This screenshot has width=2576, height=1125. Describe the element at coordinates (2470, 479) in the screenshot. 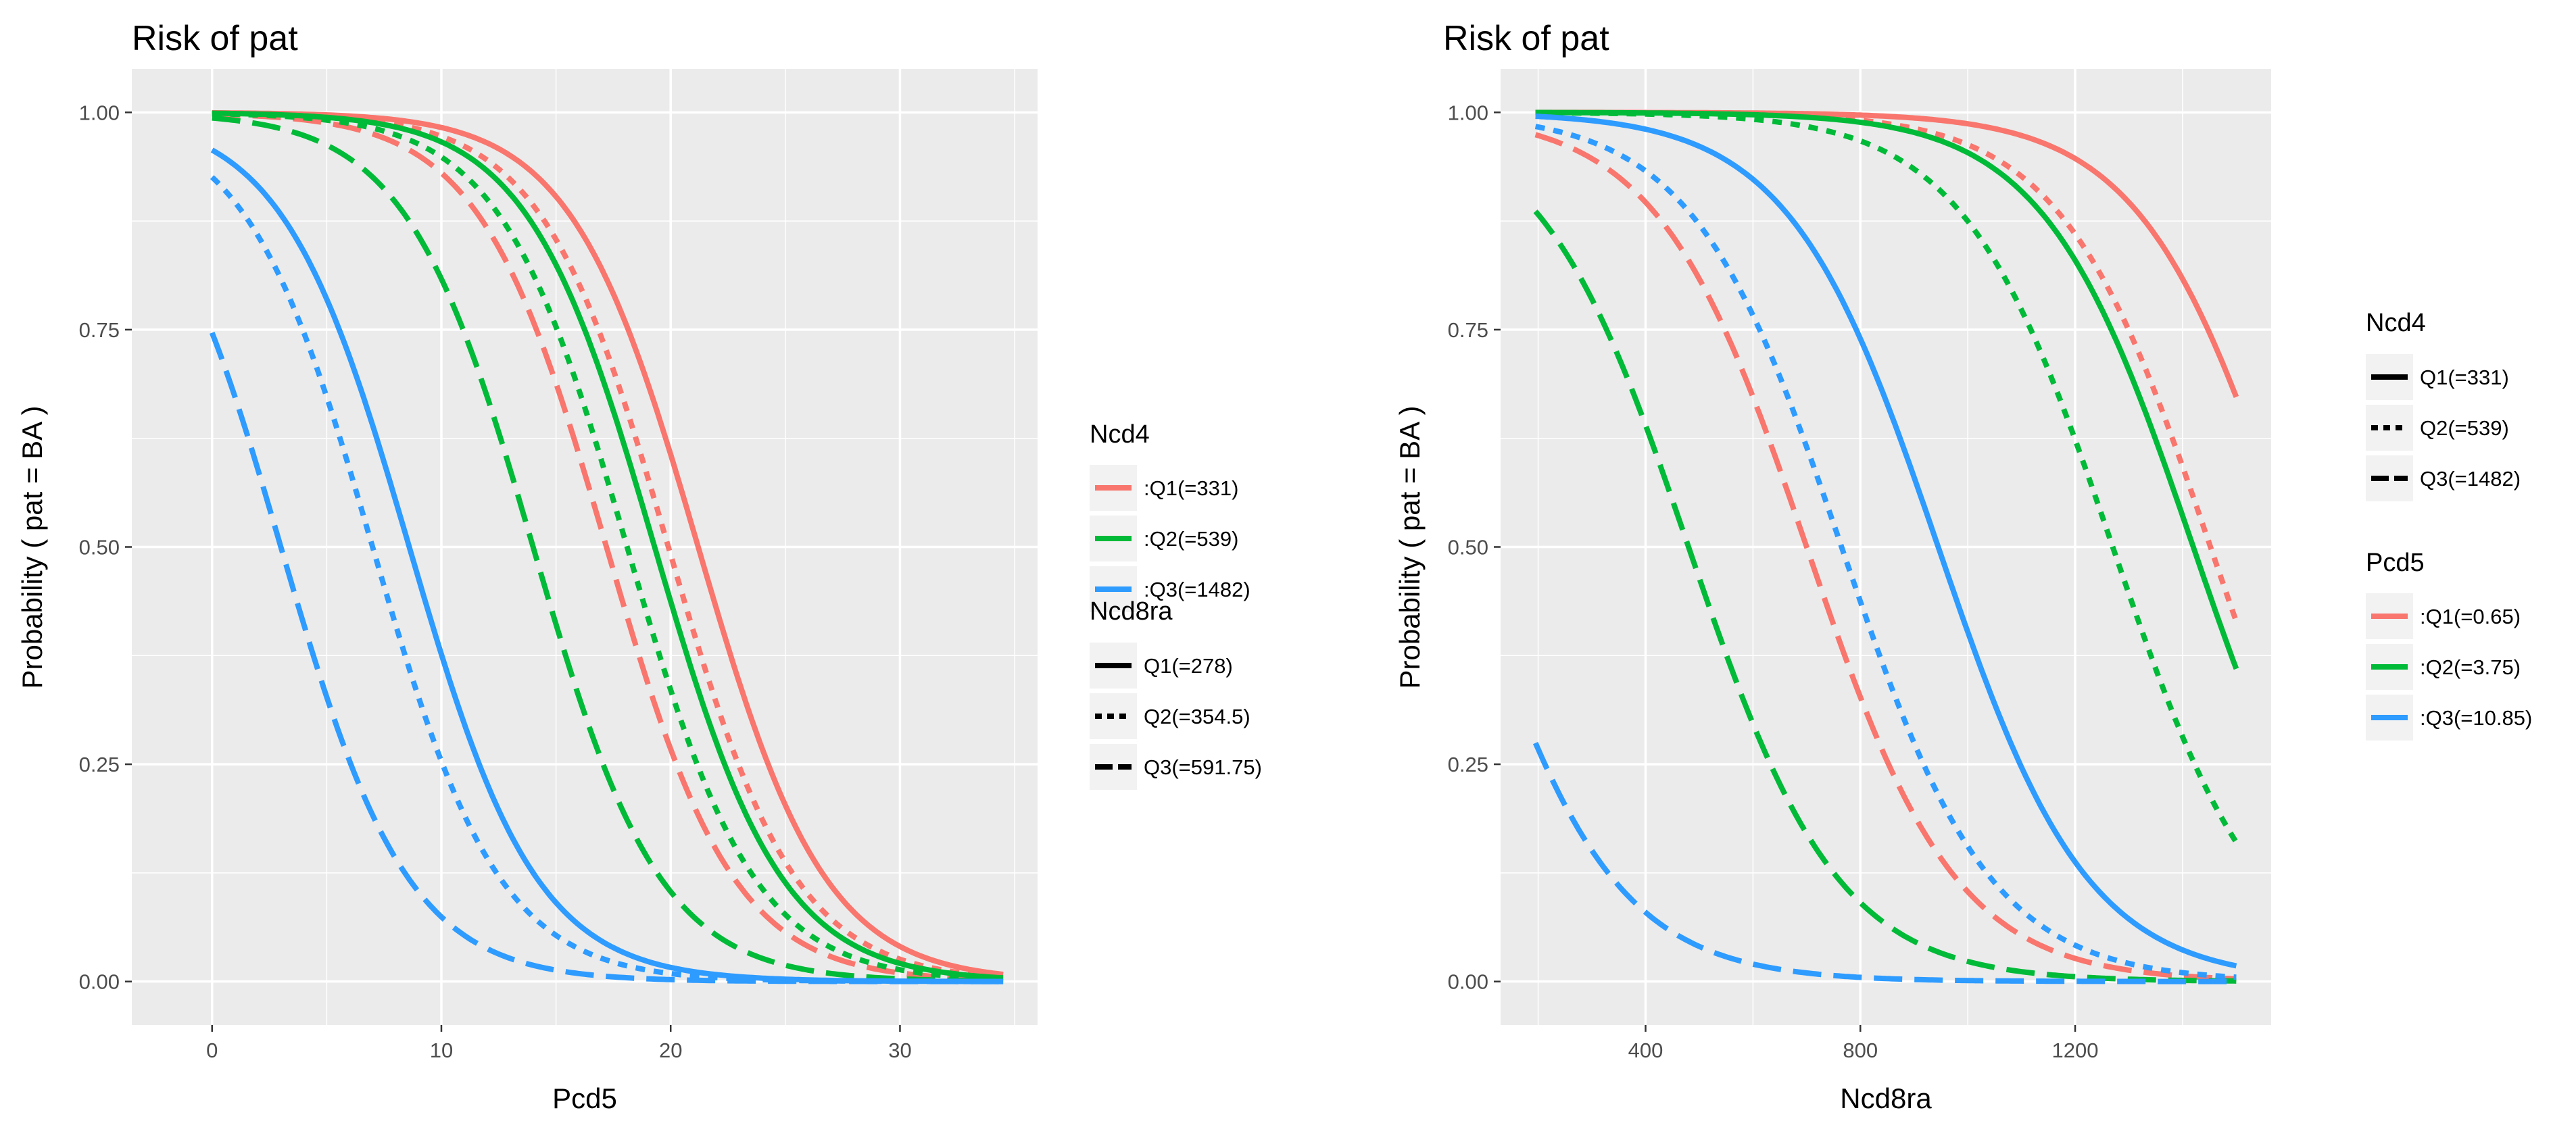

I see `legend-entry-label: Q3(=1482)` at that location.